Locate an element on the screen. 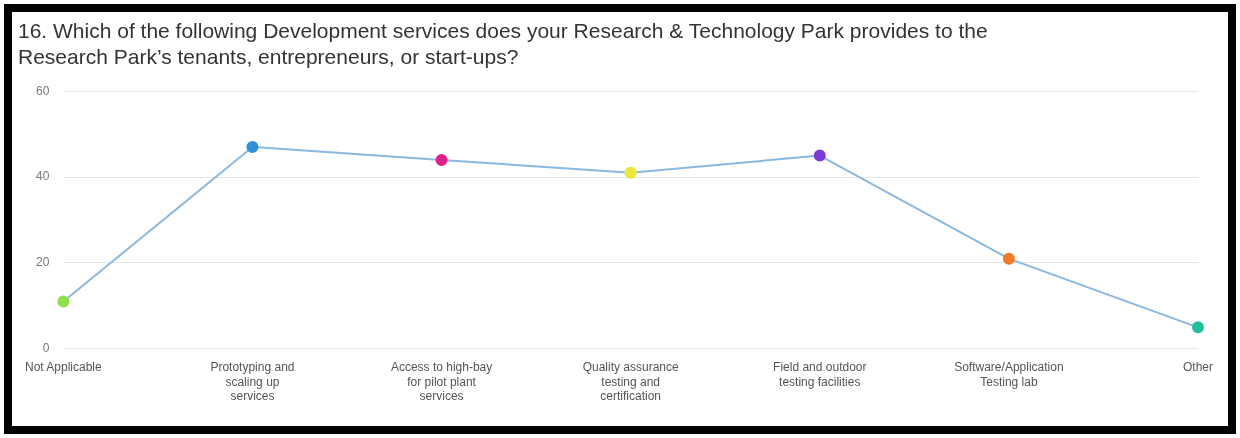 This screenshot has height=438, width=1240. x-tick-label: Software/Application Testing lab is located at coordinates (1009, 374).